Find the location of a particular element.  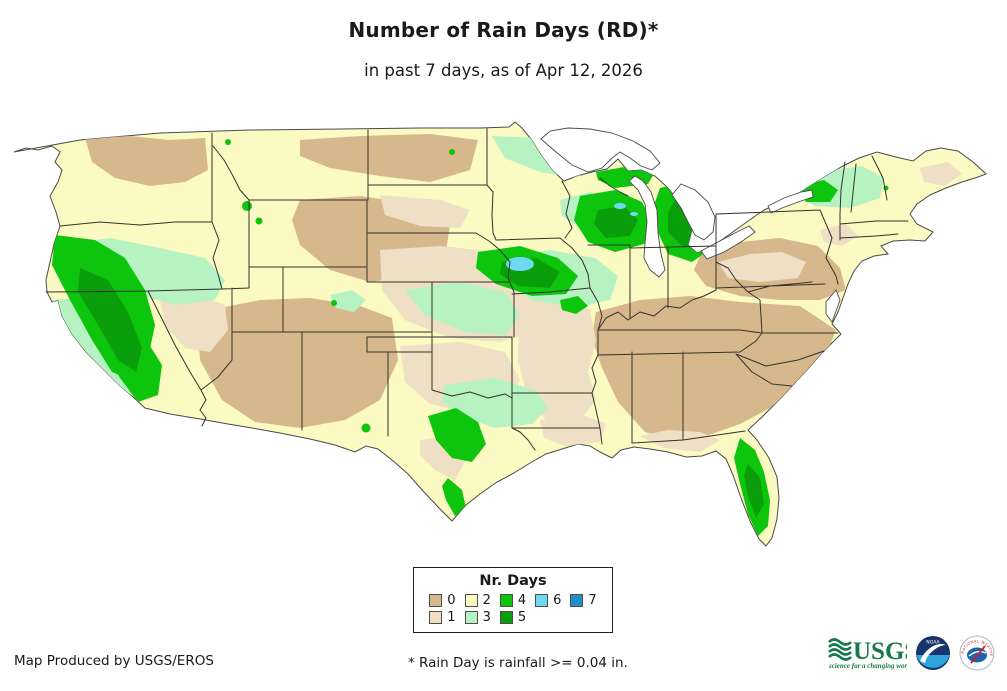

legend-label-4: 4 is located at coordinates (522, 600).